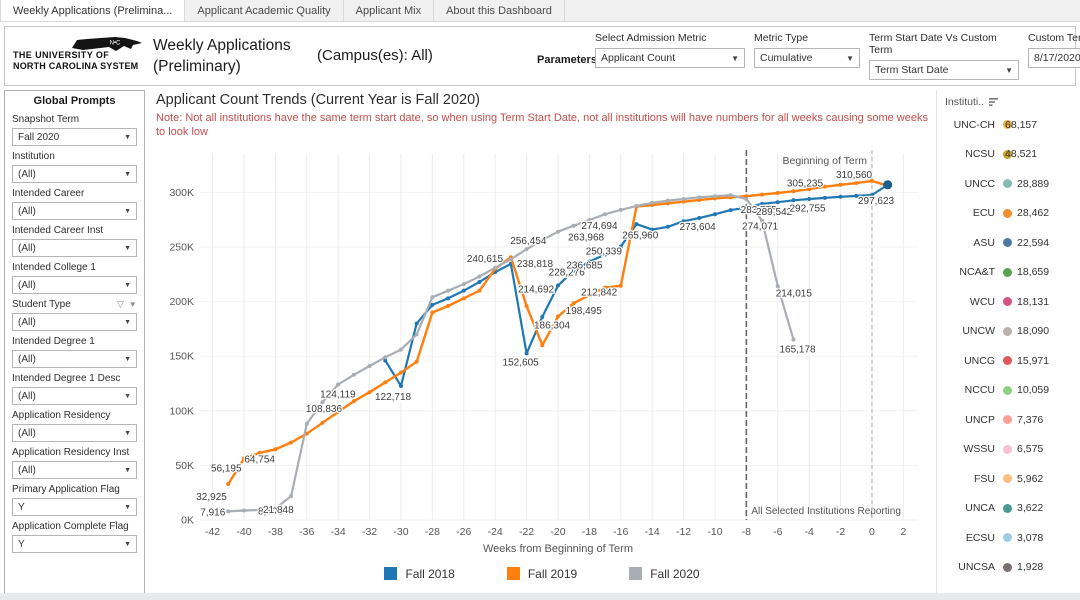 This screenshot has width=1080, height=600. What do you see at coordinates (74, 285) in the screenshot?
I see `filter-select-intended-college-1: (All) ▼` at bounding box center [74, 285].